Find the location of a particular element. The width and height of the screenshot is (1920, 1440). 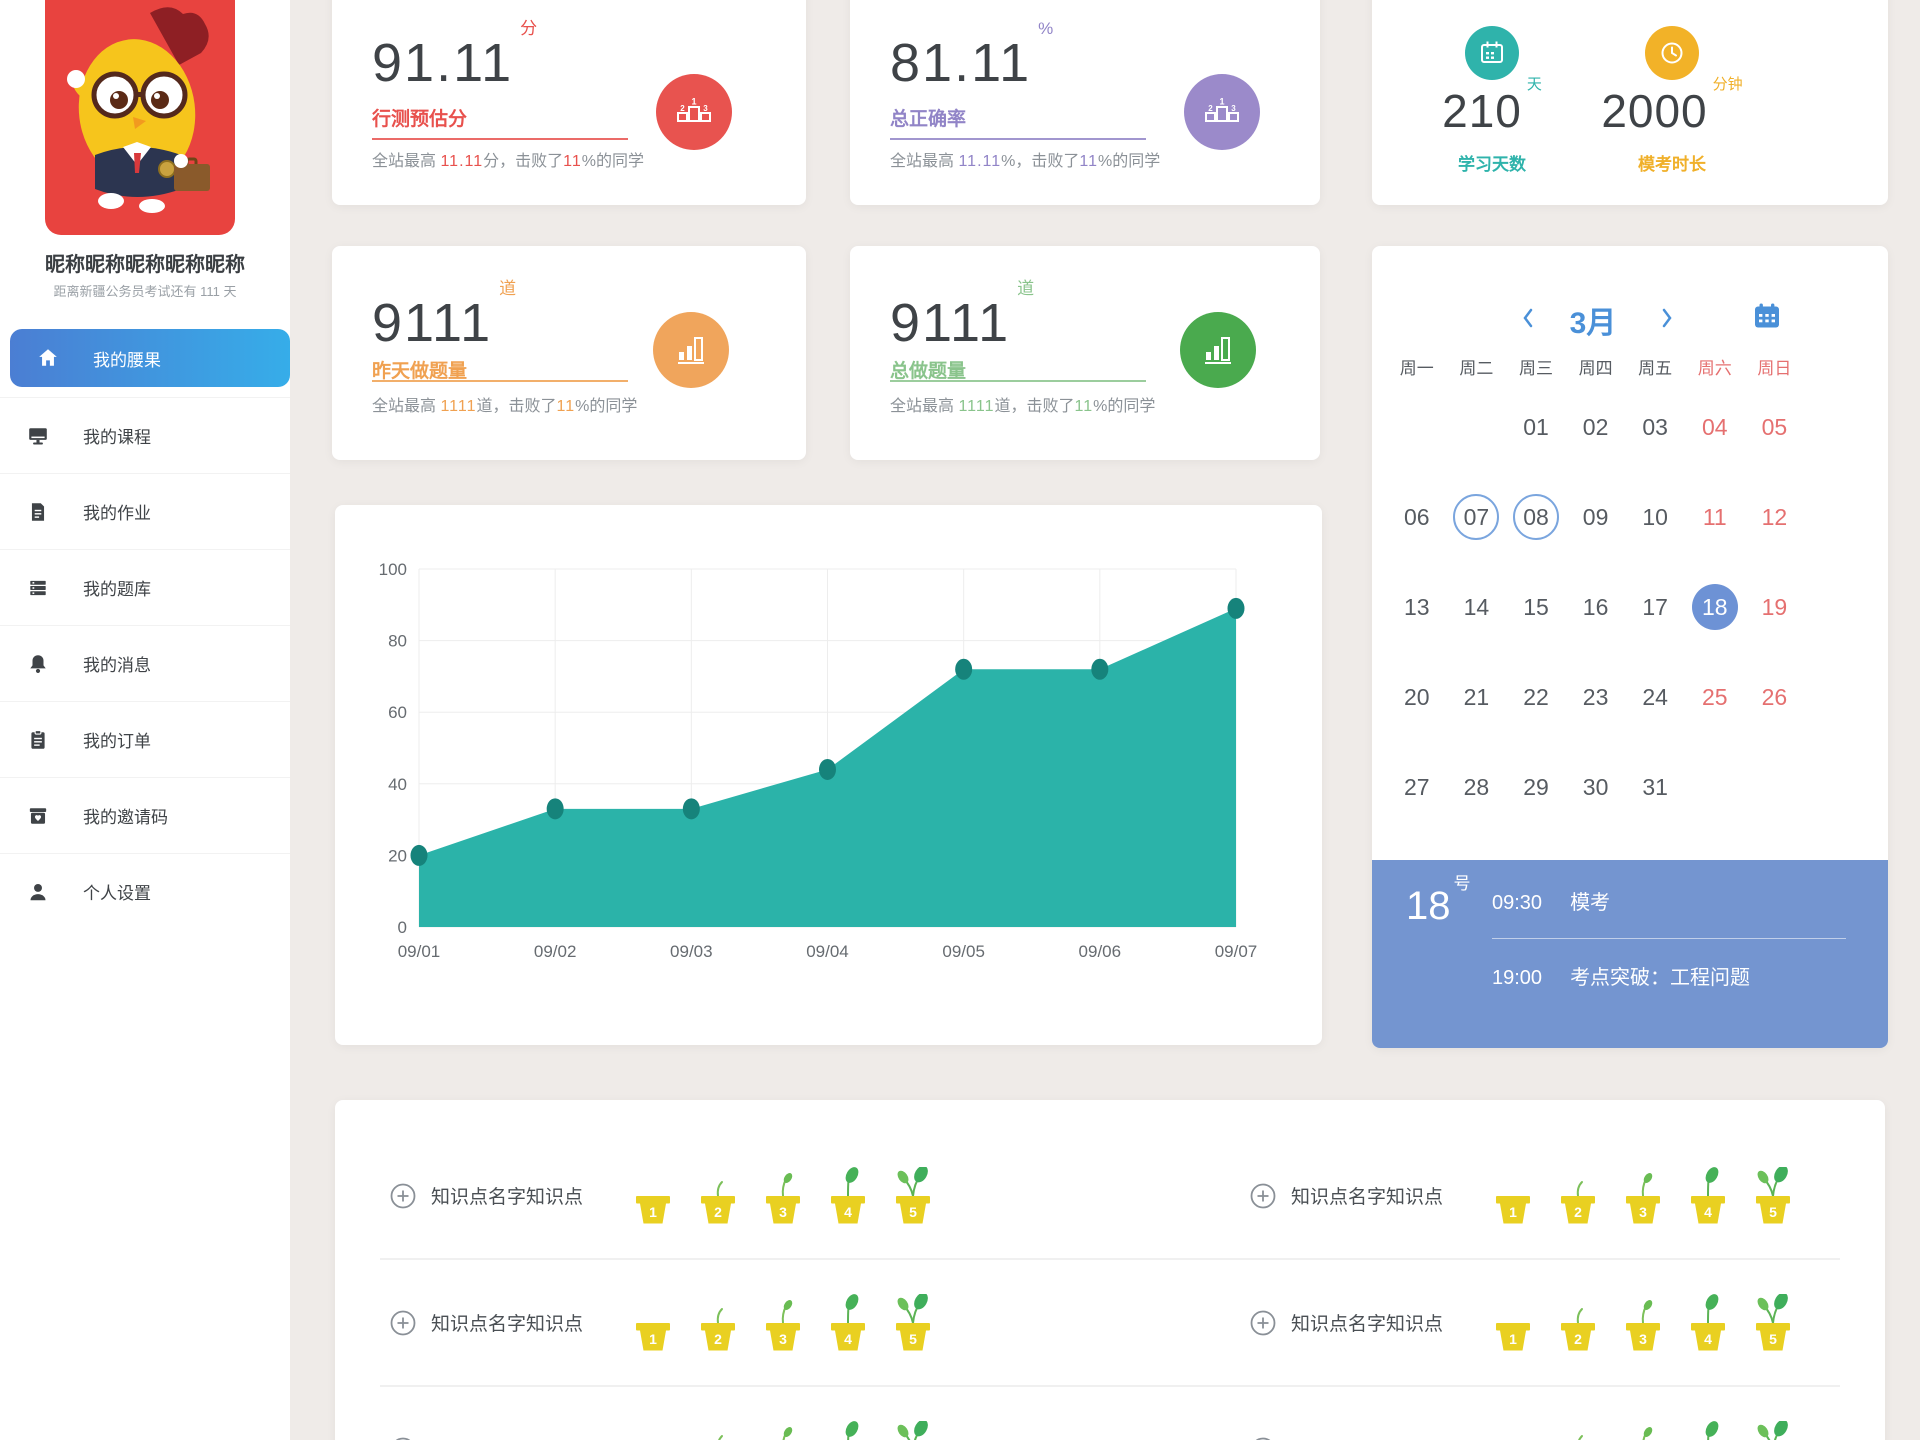

schedule-day: 18号 is located at coordinates (1438, 900).